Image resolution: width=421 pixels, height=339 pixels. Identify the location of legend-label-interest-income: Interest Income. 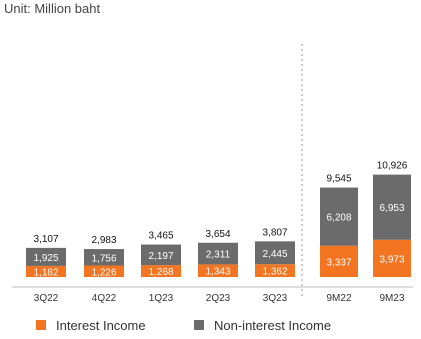
(101, 325).